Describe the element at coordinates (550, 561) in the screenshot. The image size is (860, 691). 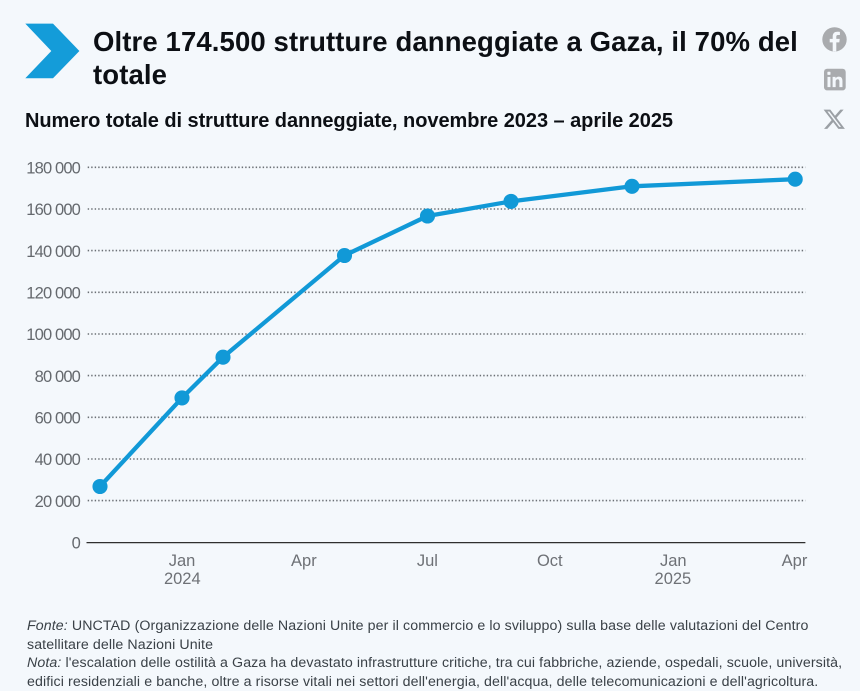
I see `svg-text: Oct` at that location.